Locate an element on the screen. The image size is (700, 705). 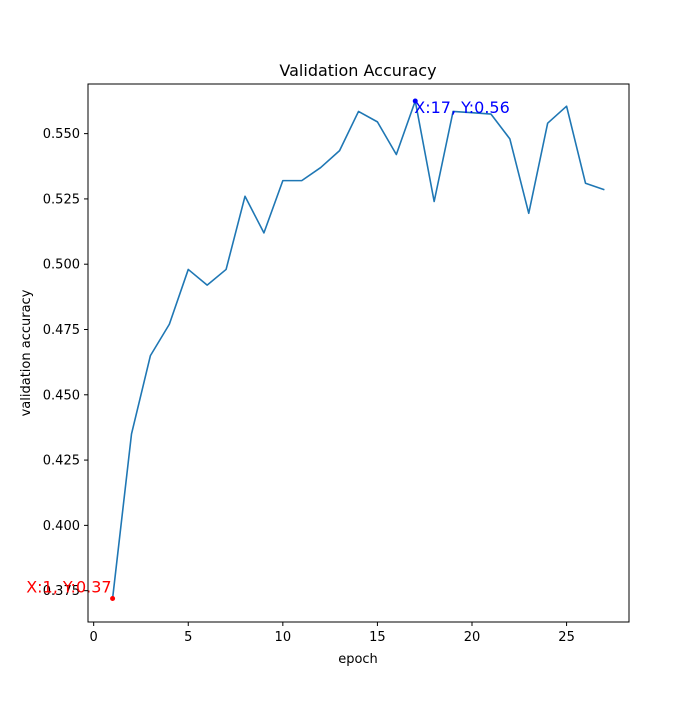
y-tick-label: 0.550 is located at coordinates (61, 134).